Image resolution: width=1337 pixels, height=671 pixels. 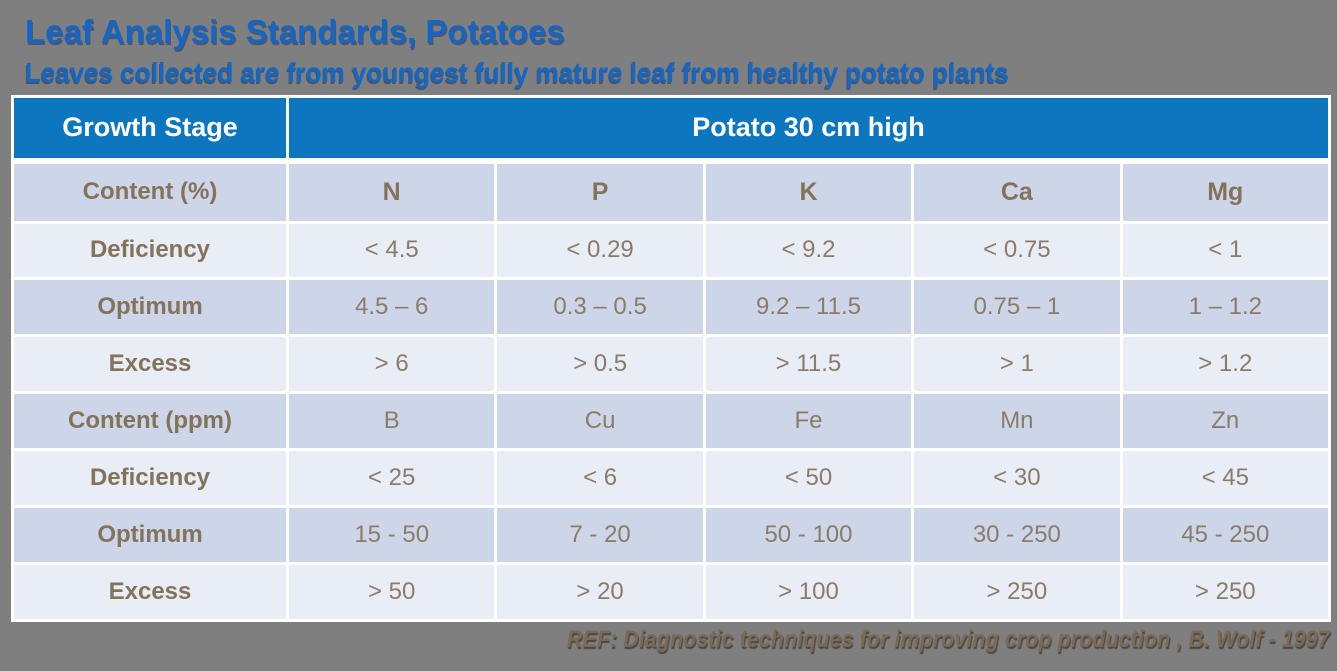 What do you see at coordinates (808, 364) in the screenshot?
I see `cell-value: > 11.5` at bounding box center [808, 364].